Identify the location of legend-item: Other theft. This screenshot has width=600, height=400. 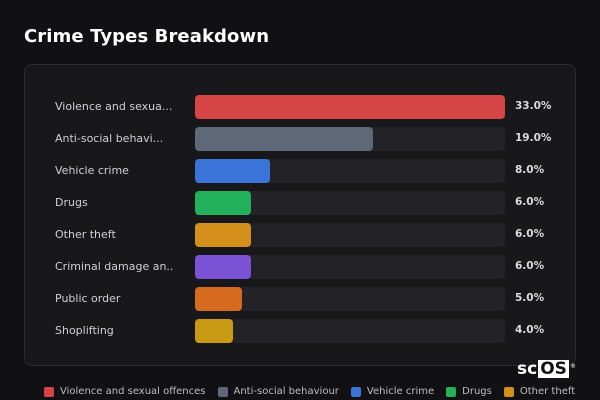
(539, 391).